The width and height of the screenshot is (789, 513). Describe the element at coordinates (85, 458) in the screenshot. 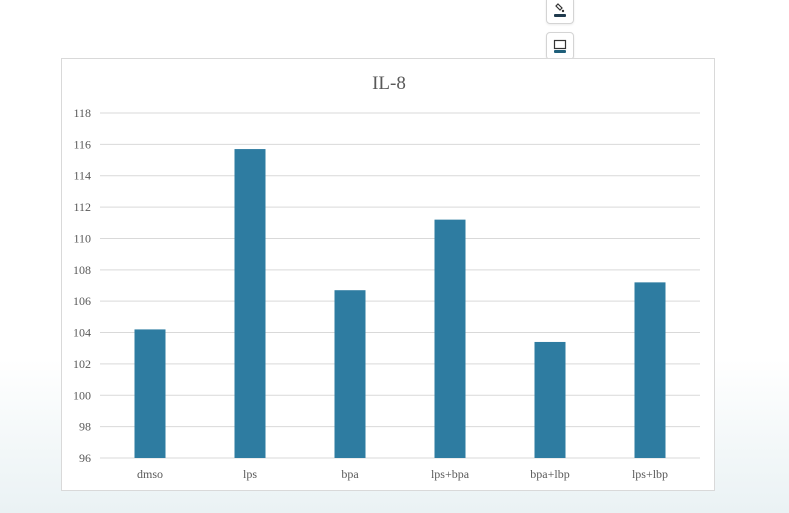

I see `y-tick-label: 96` at that location.